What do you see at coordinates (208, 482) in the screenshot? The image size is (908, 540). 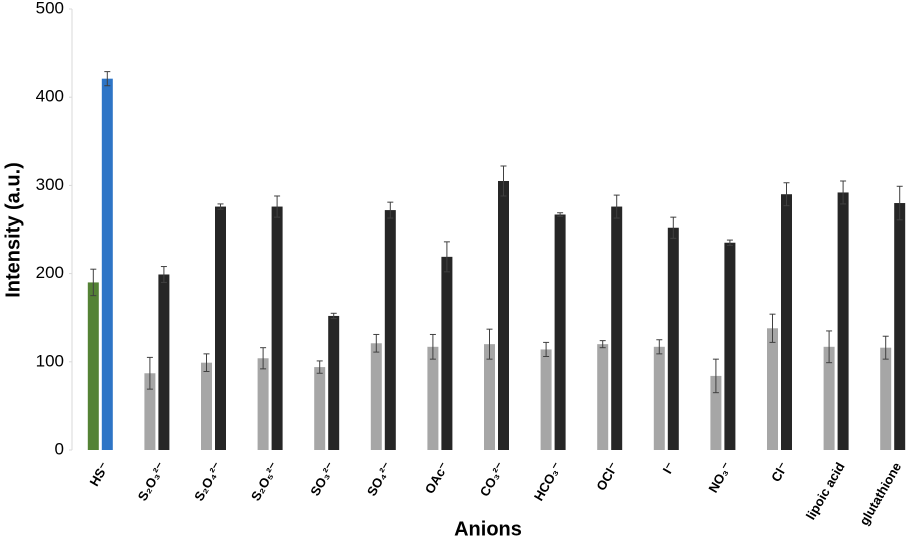 I see `x-tick-label: S₂O₄²⁻` at bounding box center [208, 482].